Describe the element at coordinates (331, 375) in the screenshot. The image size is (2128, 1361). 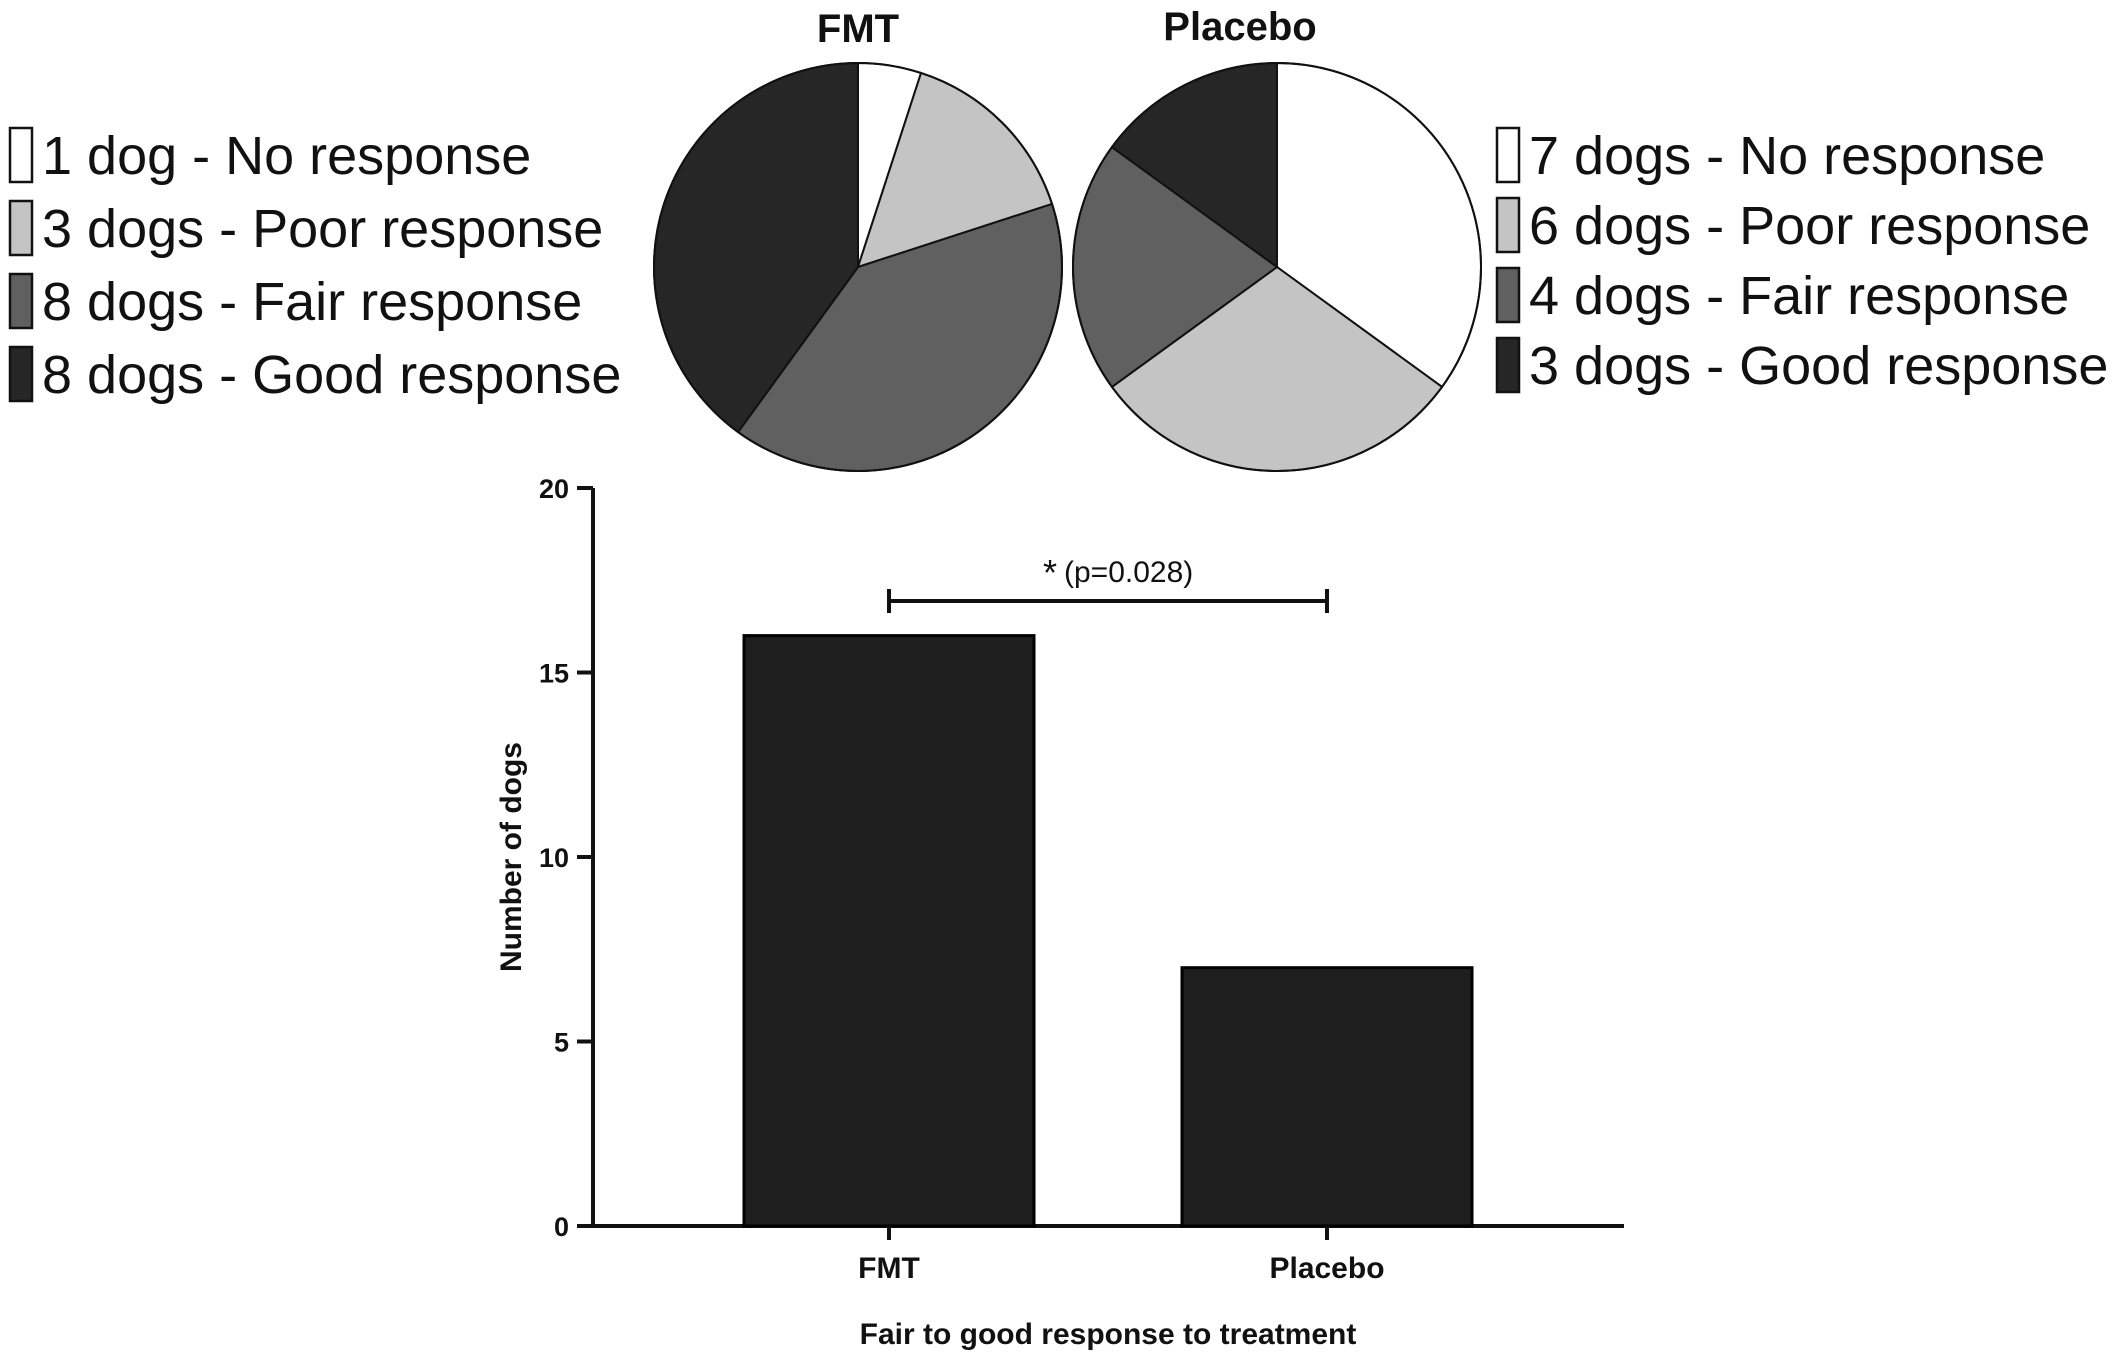
I see `fmt-legend-label: 8 dogs - Good response` at that location.